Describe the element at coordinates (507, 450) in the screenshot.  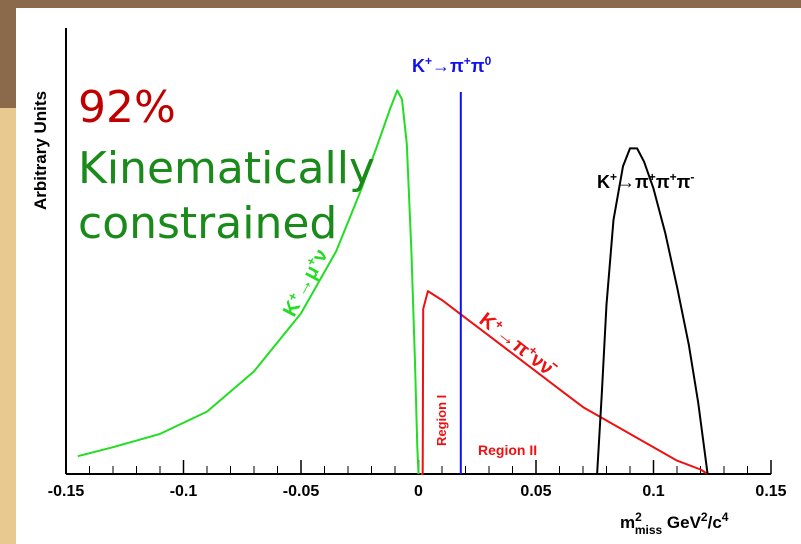
I see `region-2-label: Region II` at that location.